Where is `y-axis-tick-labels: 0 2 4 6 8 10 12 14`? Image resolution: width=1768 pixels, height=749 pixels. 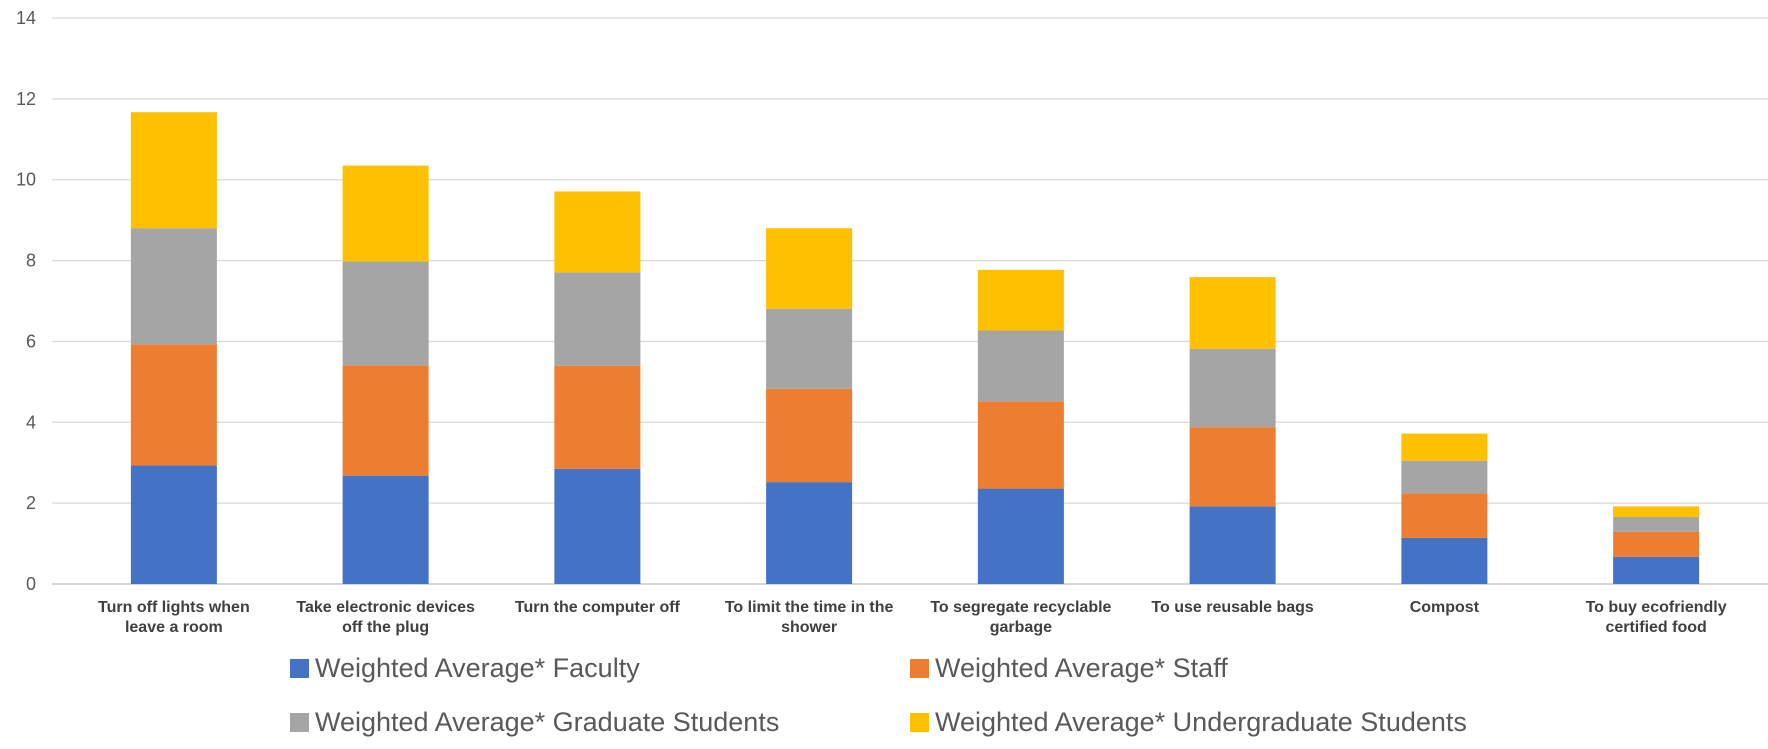 y-axis-tick-labels: 0 2 4 6 8 10 12 14 is located at coordinates (26, 301).